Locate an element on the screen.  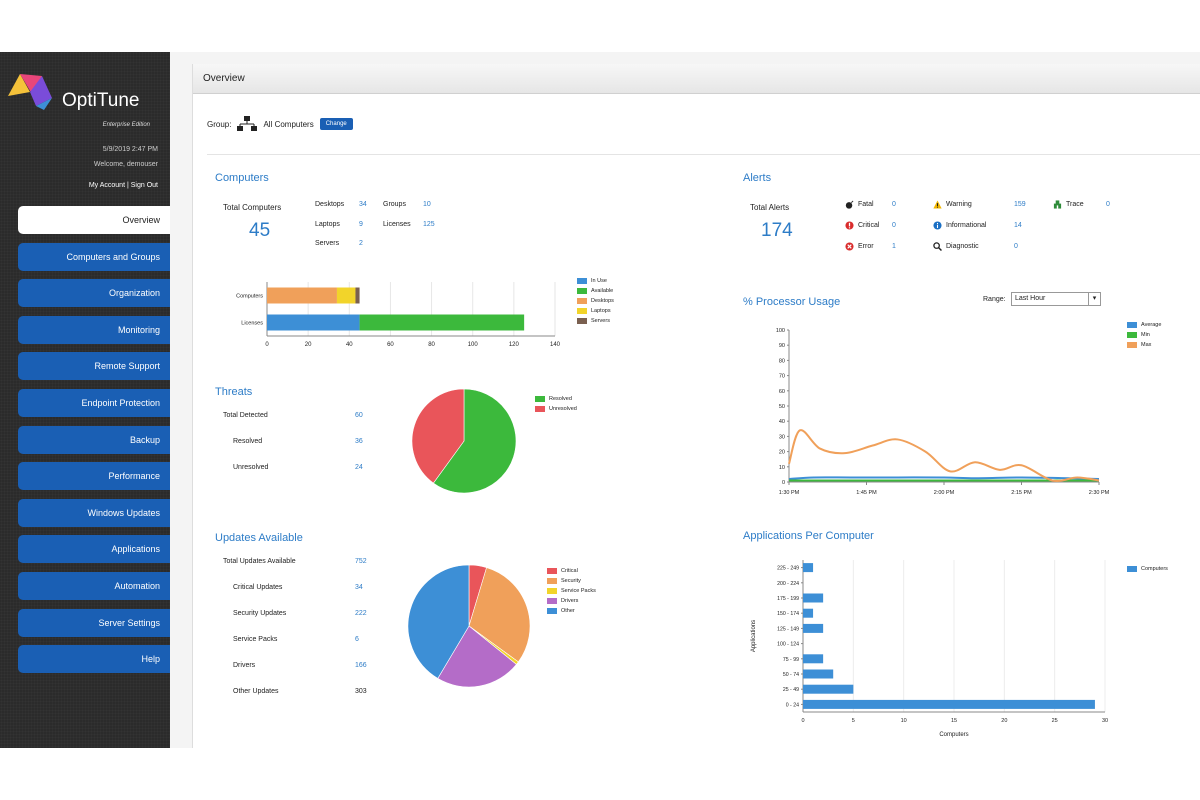
my-account-link: My Account is located at coordinates (107, 185).